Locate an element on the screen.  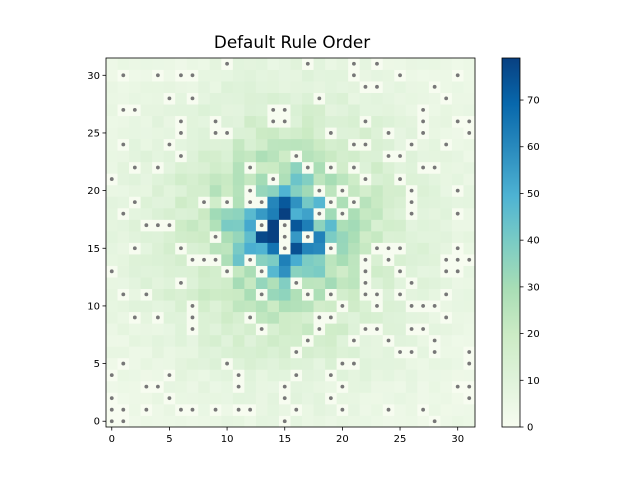
colorbar-tick-label: 60 is located at coordinates (533, 147).